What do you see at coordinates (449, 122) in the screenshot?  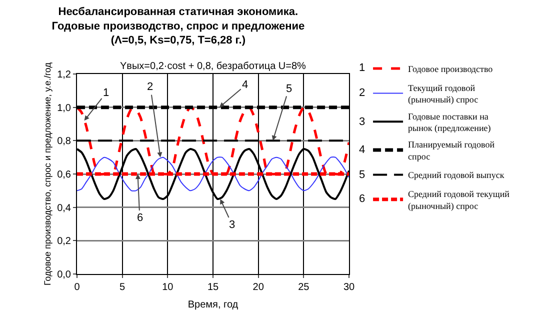 I see `legend-label: Годовые поставки на рынок (предложение)` at bounding box center [449, 122].